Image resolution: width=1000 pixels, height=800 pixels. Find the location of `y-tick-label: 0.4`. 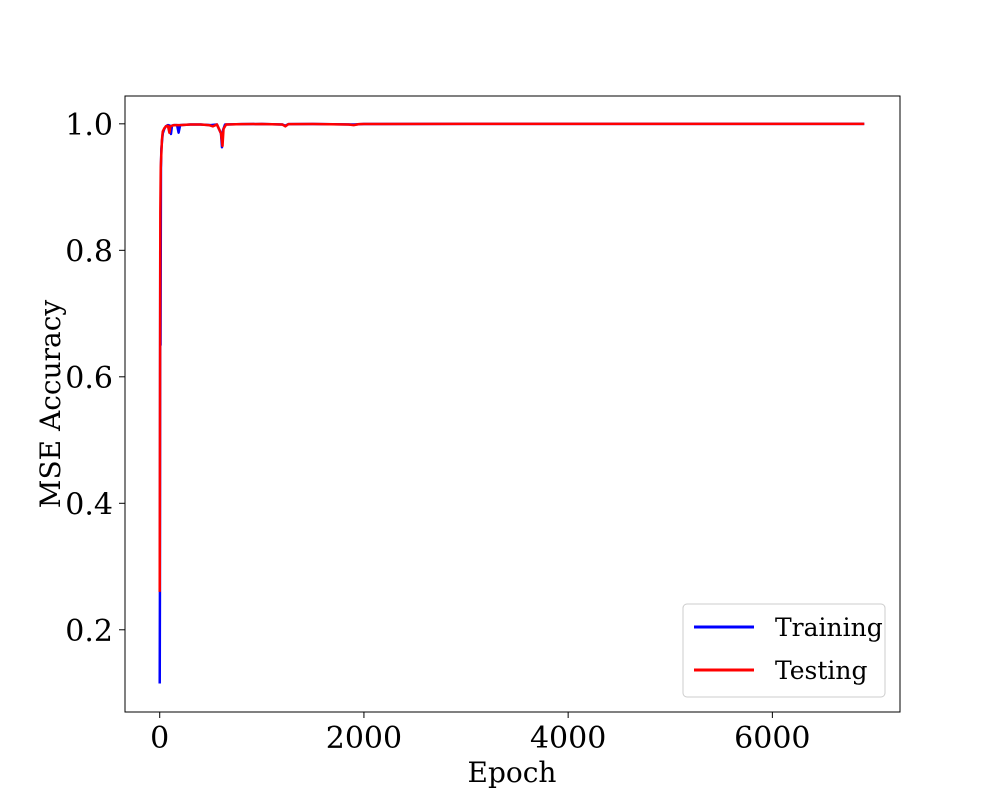

y-tick-label: 0.4 is located at coordinates (89, 504).